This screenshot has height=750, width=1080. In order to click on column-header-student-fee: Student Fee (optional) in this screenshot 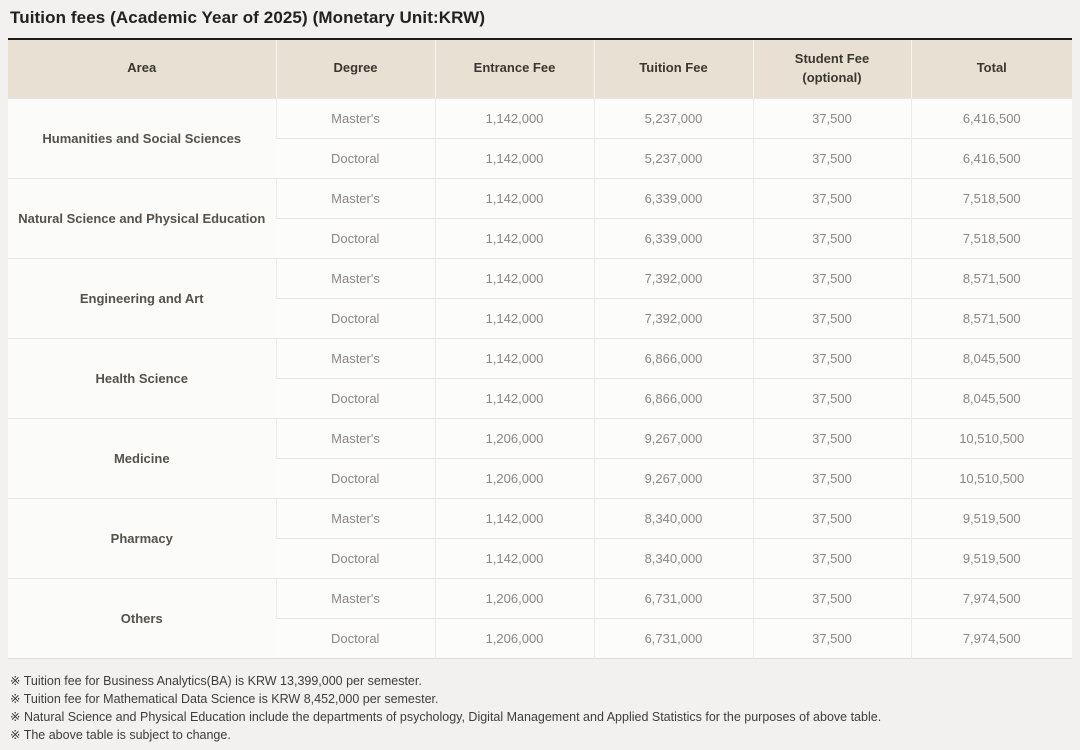, I will do `click(831, 68)`.